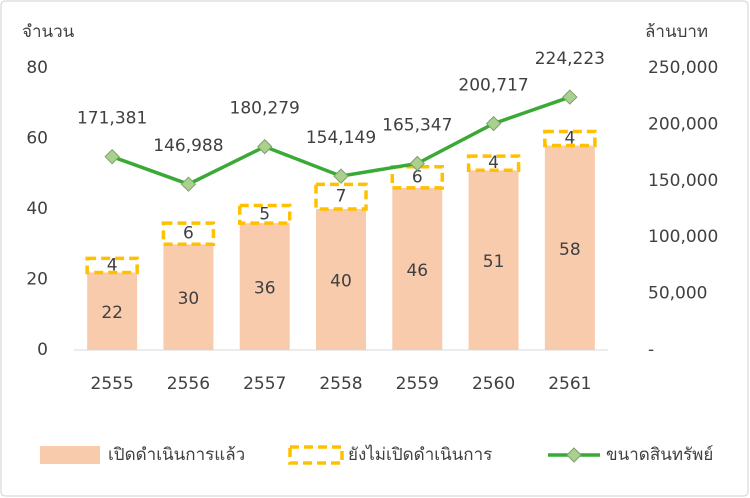 The width and height of the screenshot is (750, 498). Describe the element at coordinates (112, 384) in the screenshot. I see `x-tick-label: 2555` at that location.